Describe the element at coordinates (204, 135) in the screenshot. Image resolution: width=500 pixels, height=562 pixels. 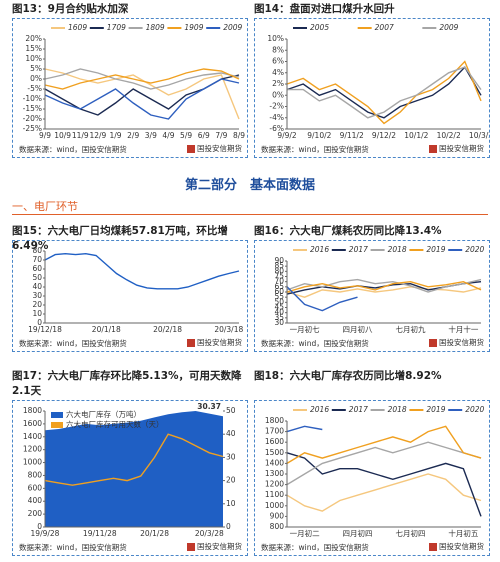
I see `x-tick-label: 6/9` at that location.